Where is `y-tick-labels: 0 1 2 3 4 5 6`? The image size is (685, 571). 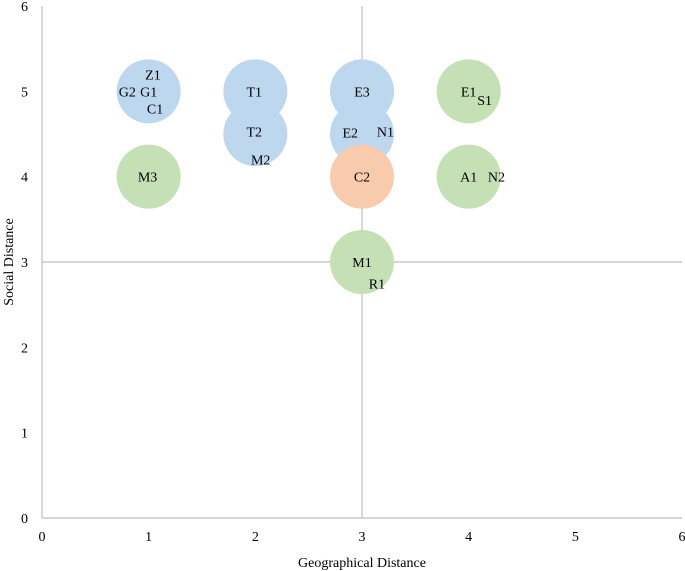 y-tick-labels: 0 1 2 3 4 5 6 is located at coordinates (24, 263).